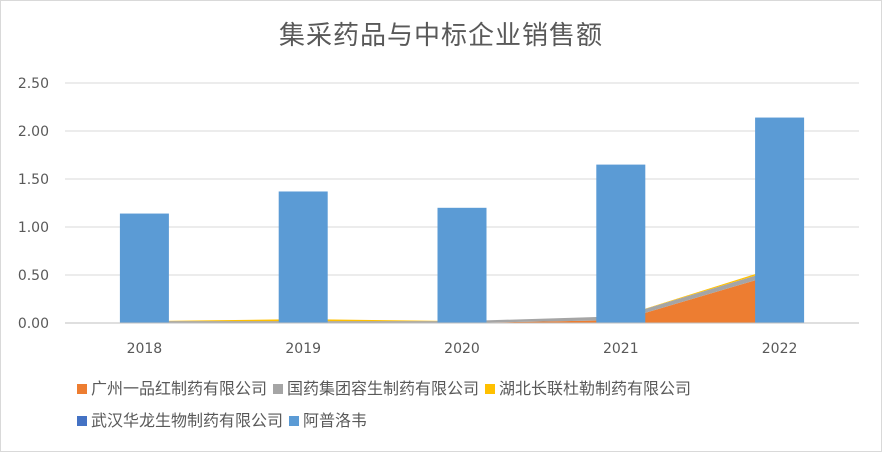 The image size is (882, 452). Describe the element at coordinates (187, 420) in the screenshot. I see `legend-label: 武汉华龙生物制药有限公司` at that location.